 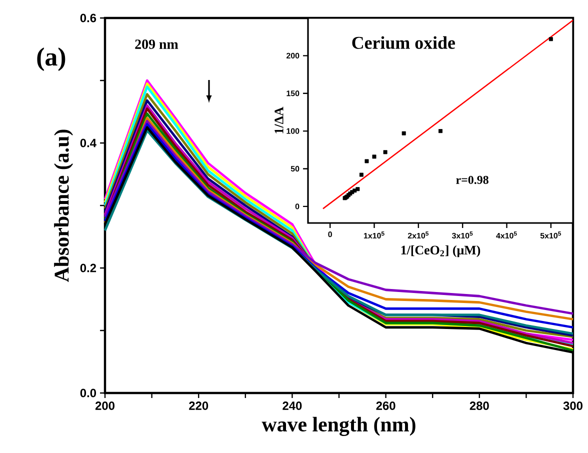 I want to click on x-tick-label: 200, so click(x=104, y=406).